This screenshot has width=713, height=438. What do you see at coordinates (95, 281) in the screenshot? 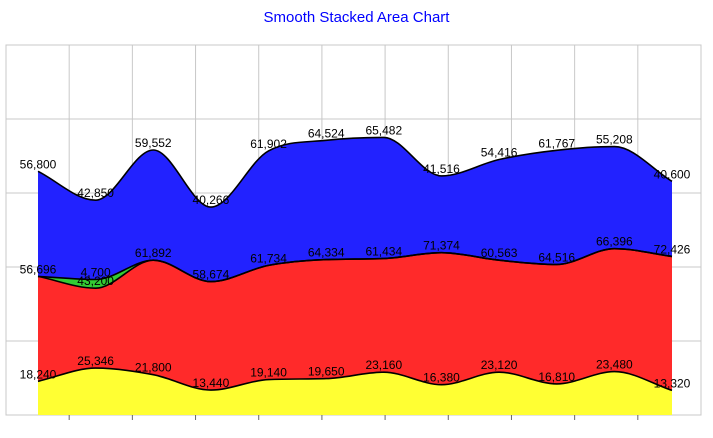
I see `data-label: 43,200` at bounding box center [95, 281].